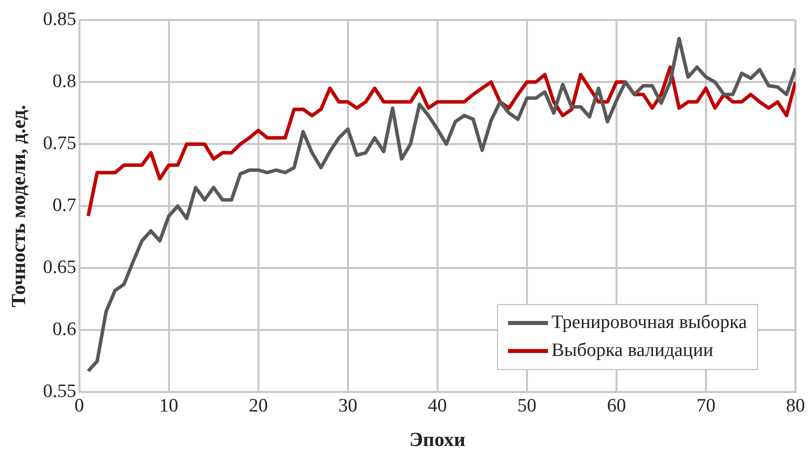  What do you see at coordinates (64, 329) in the screenshot?
I see `y-tick-label: 0.6` at bounding box center [64, 329].